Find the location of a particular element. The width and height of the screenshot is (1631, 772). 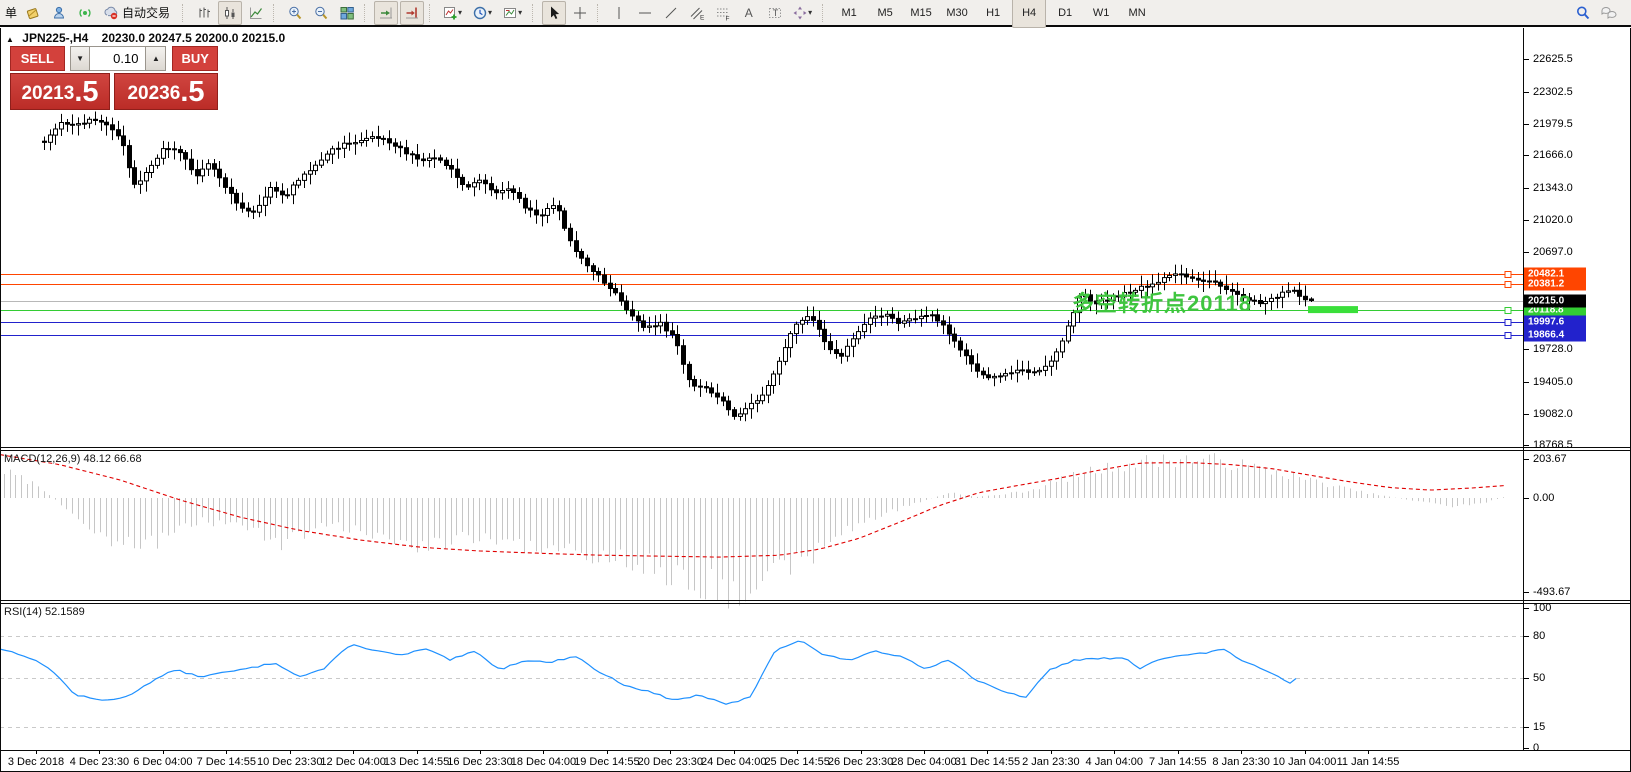

tf-m30: M30 is located at coordinates (957, 12).